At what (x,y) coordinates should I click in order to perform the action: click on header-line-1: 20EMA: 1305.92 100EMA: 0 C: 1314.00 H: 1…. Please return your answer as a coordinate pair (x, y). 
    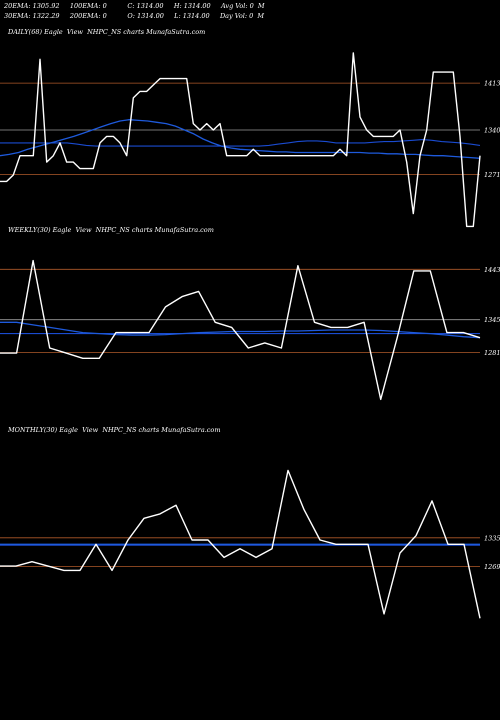
    Looking at the image, I should click on (134, 6).